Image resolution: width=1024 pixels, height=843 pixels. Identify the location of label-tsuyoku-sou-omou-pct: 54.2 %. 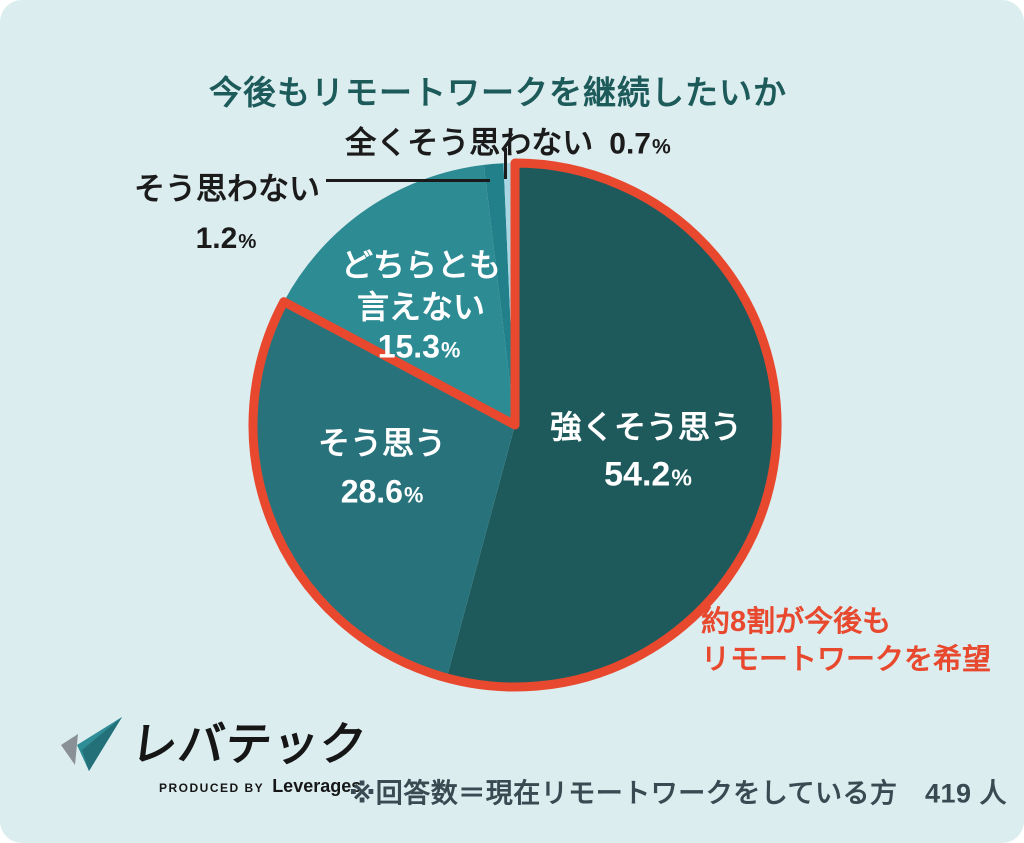
(648, 474).